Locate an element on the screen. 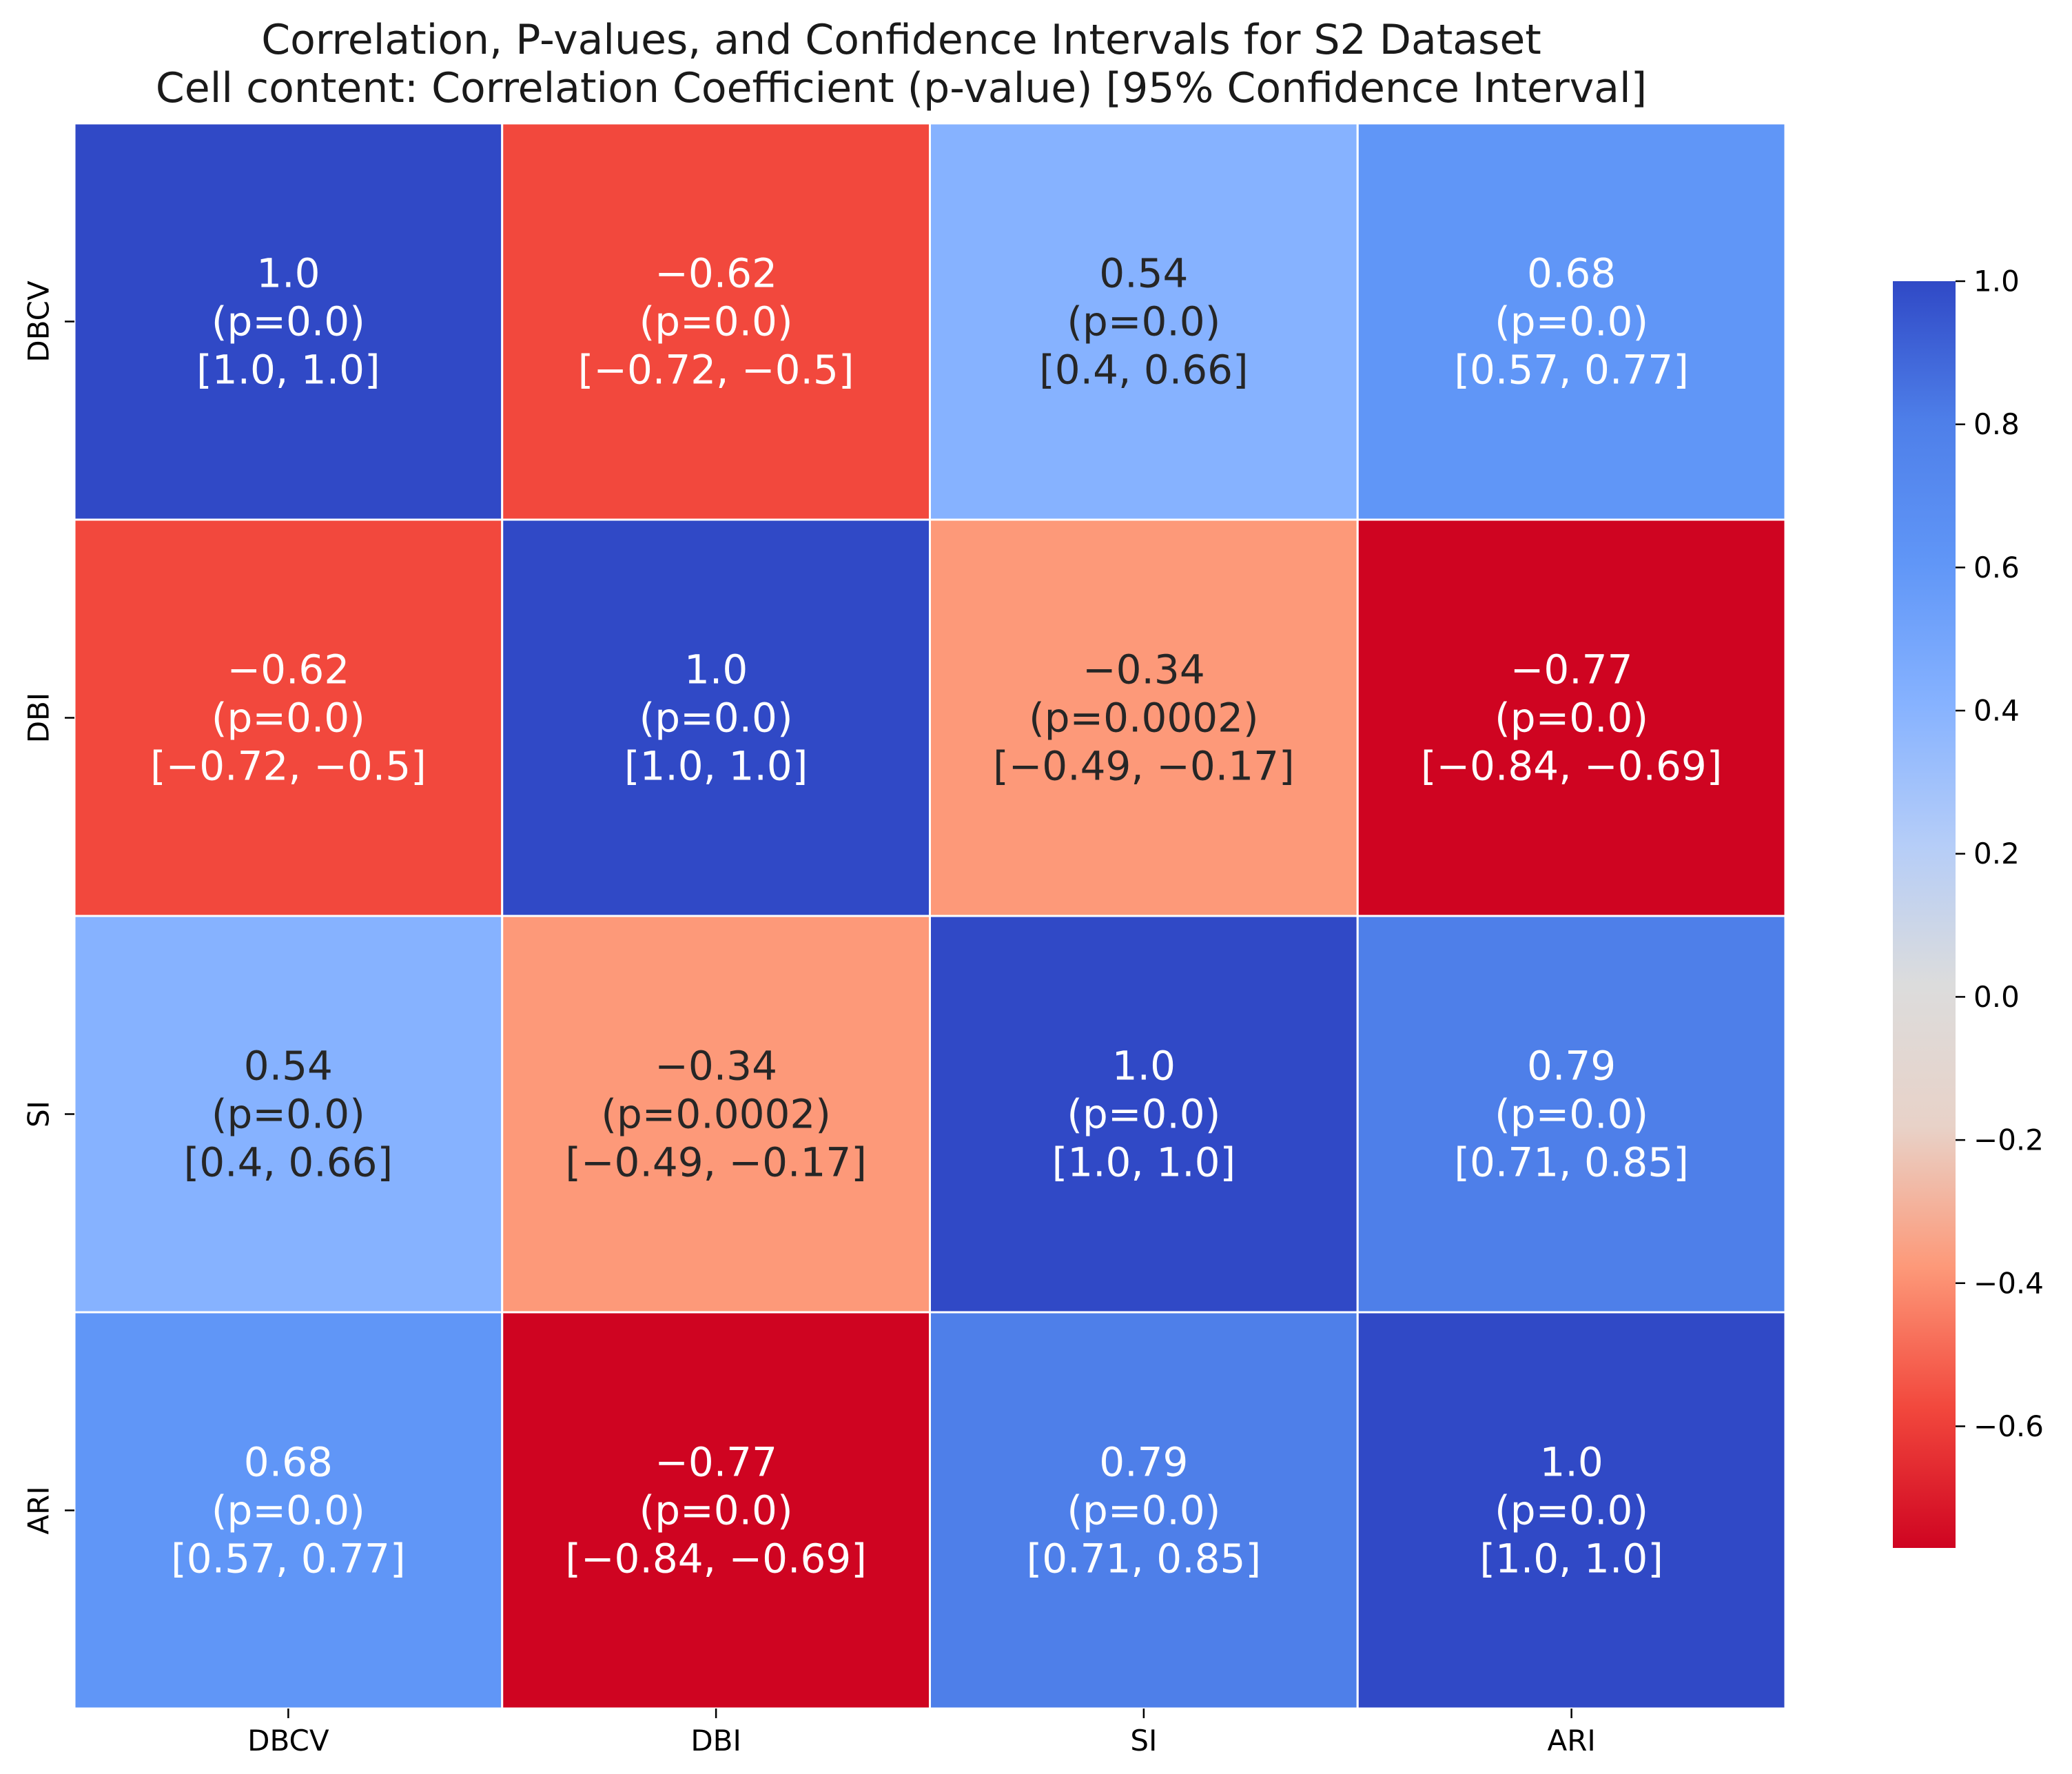  colorbar: 1.0 0.8 0.6 0.4 0.2 0.0 −0.2 −0.4 −0.6 is located at coordinates (1968, 906).